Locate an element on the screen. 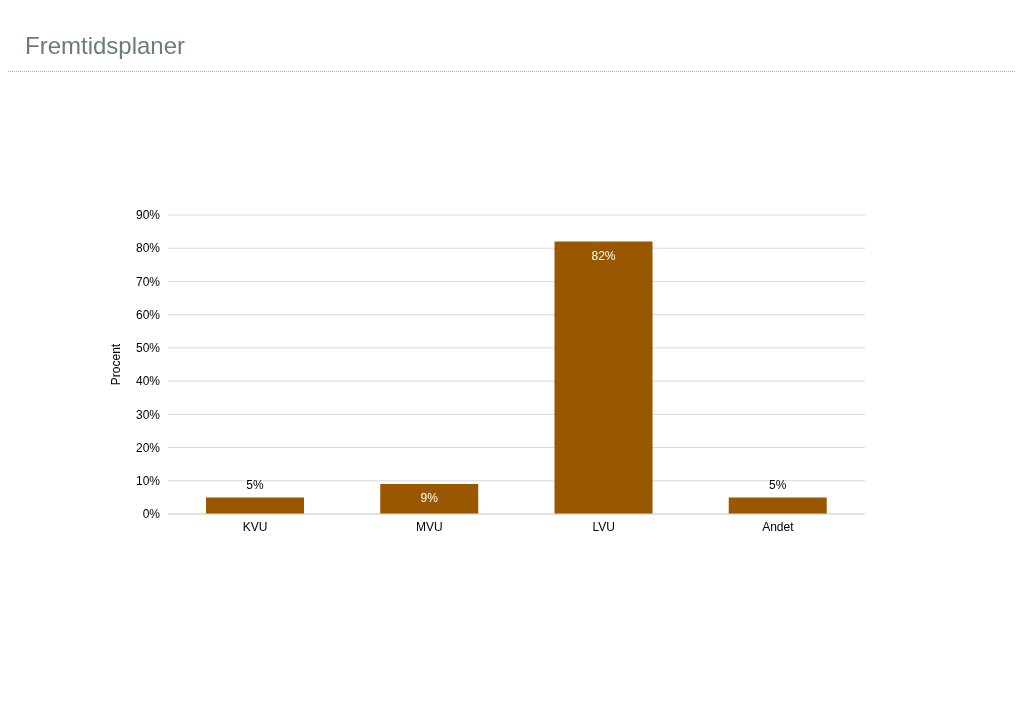 The height and width of the screenshot is (723, 1023). y-tick-label: 60% is located at coordinates (148, 314).